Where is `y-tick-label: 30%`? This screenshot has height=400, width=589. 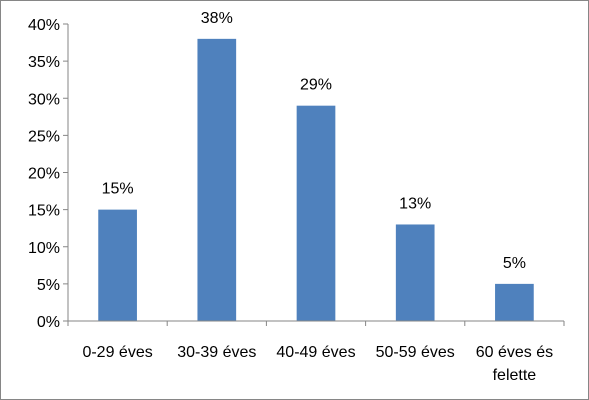
y-tick-label: 30% is located at coordinates (44, 99).